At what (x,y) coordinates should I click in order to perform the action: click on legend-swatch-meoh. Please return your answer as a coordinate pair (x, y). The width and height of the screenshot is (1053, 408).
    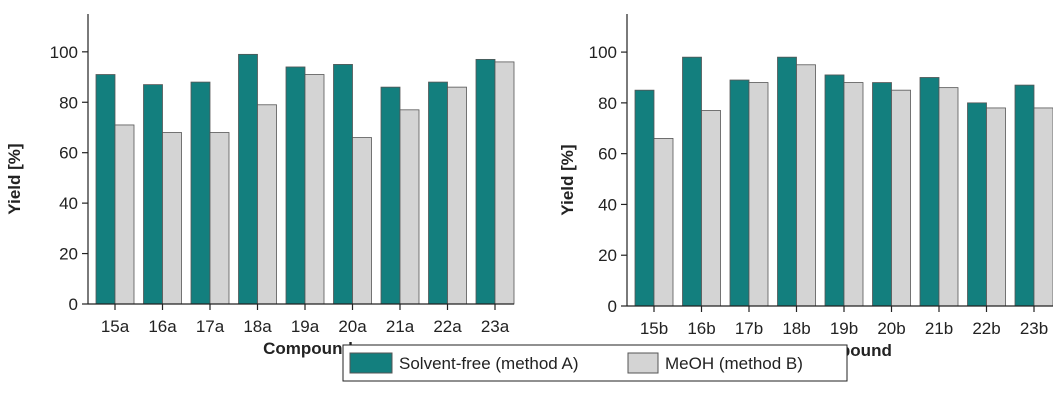
    Looking at the image, I should click on (643, 363).